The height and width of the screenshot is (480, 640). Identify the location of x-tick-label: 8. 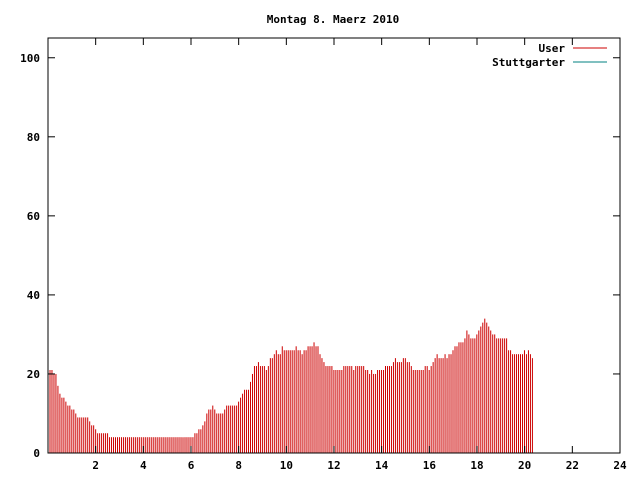
(238, 465).